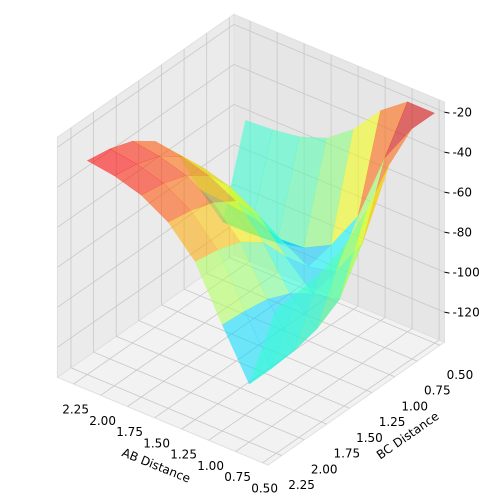 Image resolution: width=500 pixels, height=500 pixels. I want to click on x-tick-label: 1.75, so click(129, 432).